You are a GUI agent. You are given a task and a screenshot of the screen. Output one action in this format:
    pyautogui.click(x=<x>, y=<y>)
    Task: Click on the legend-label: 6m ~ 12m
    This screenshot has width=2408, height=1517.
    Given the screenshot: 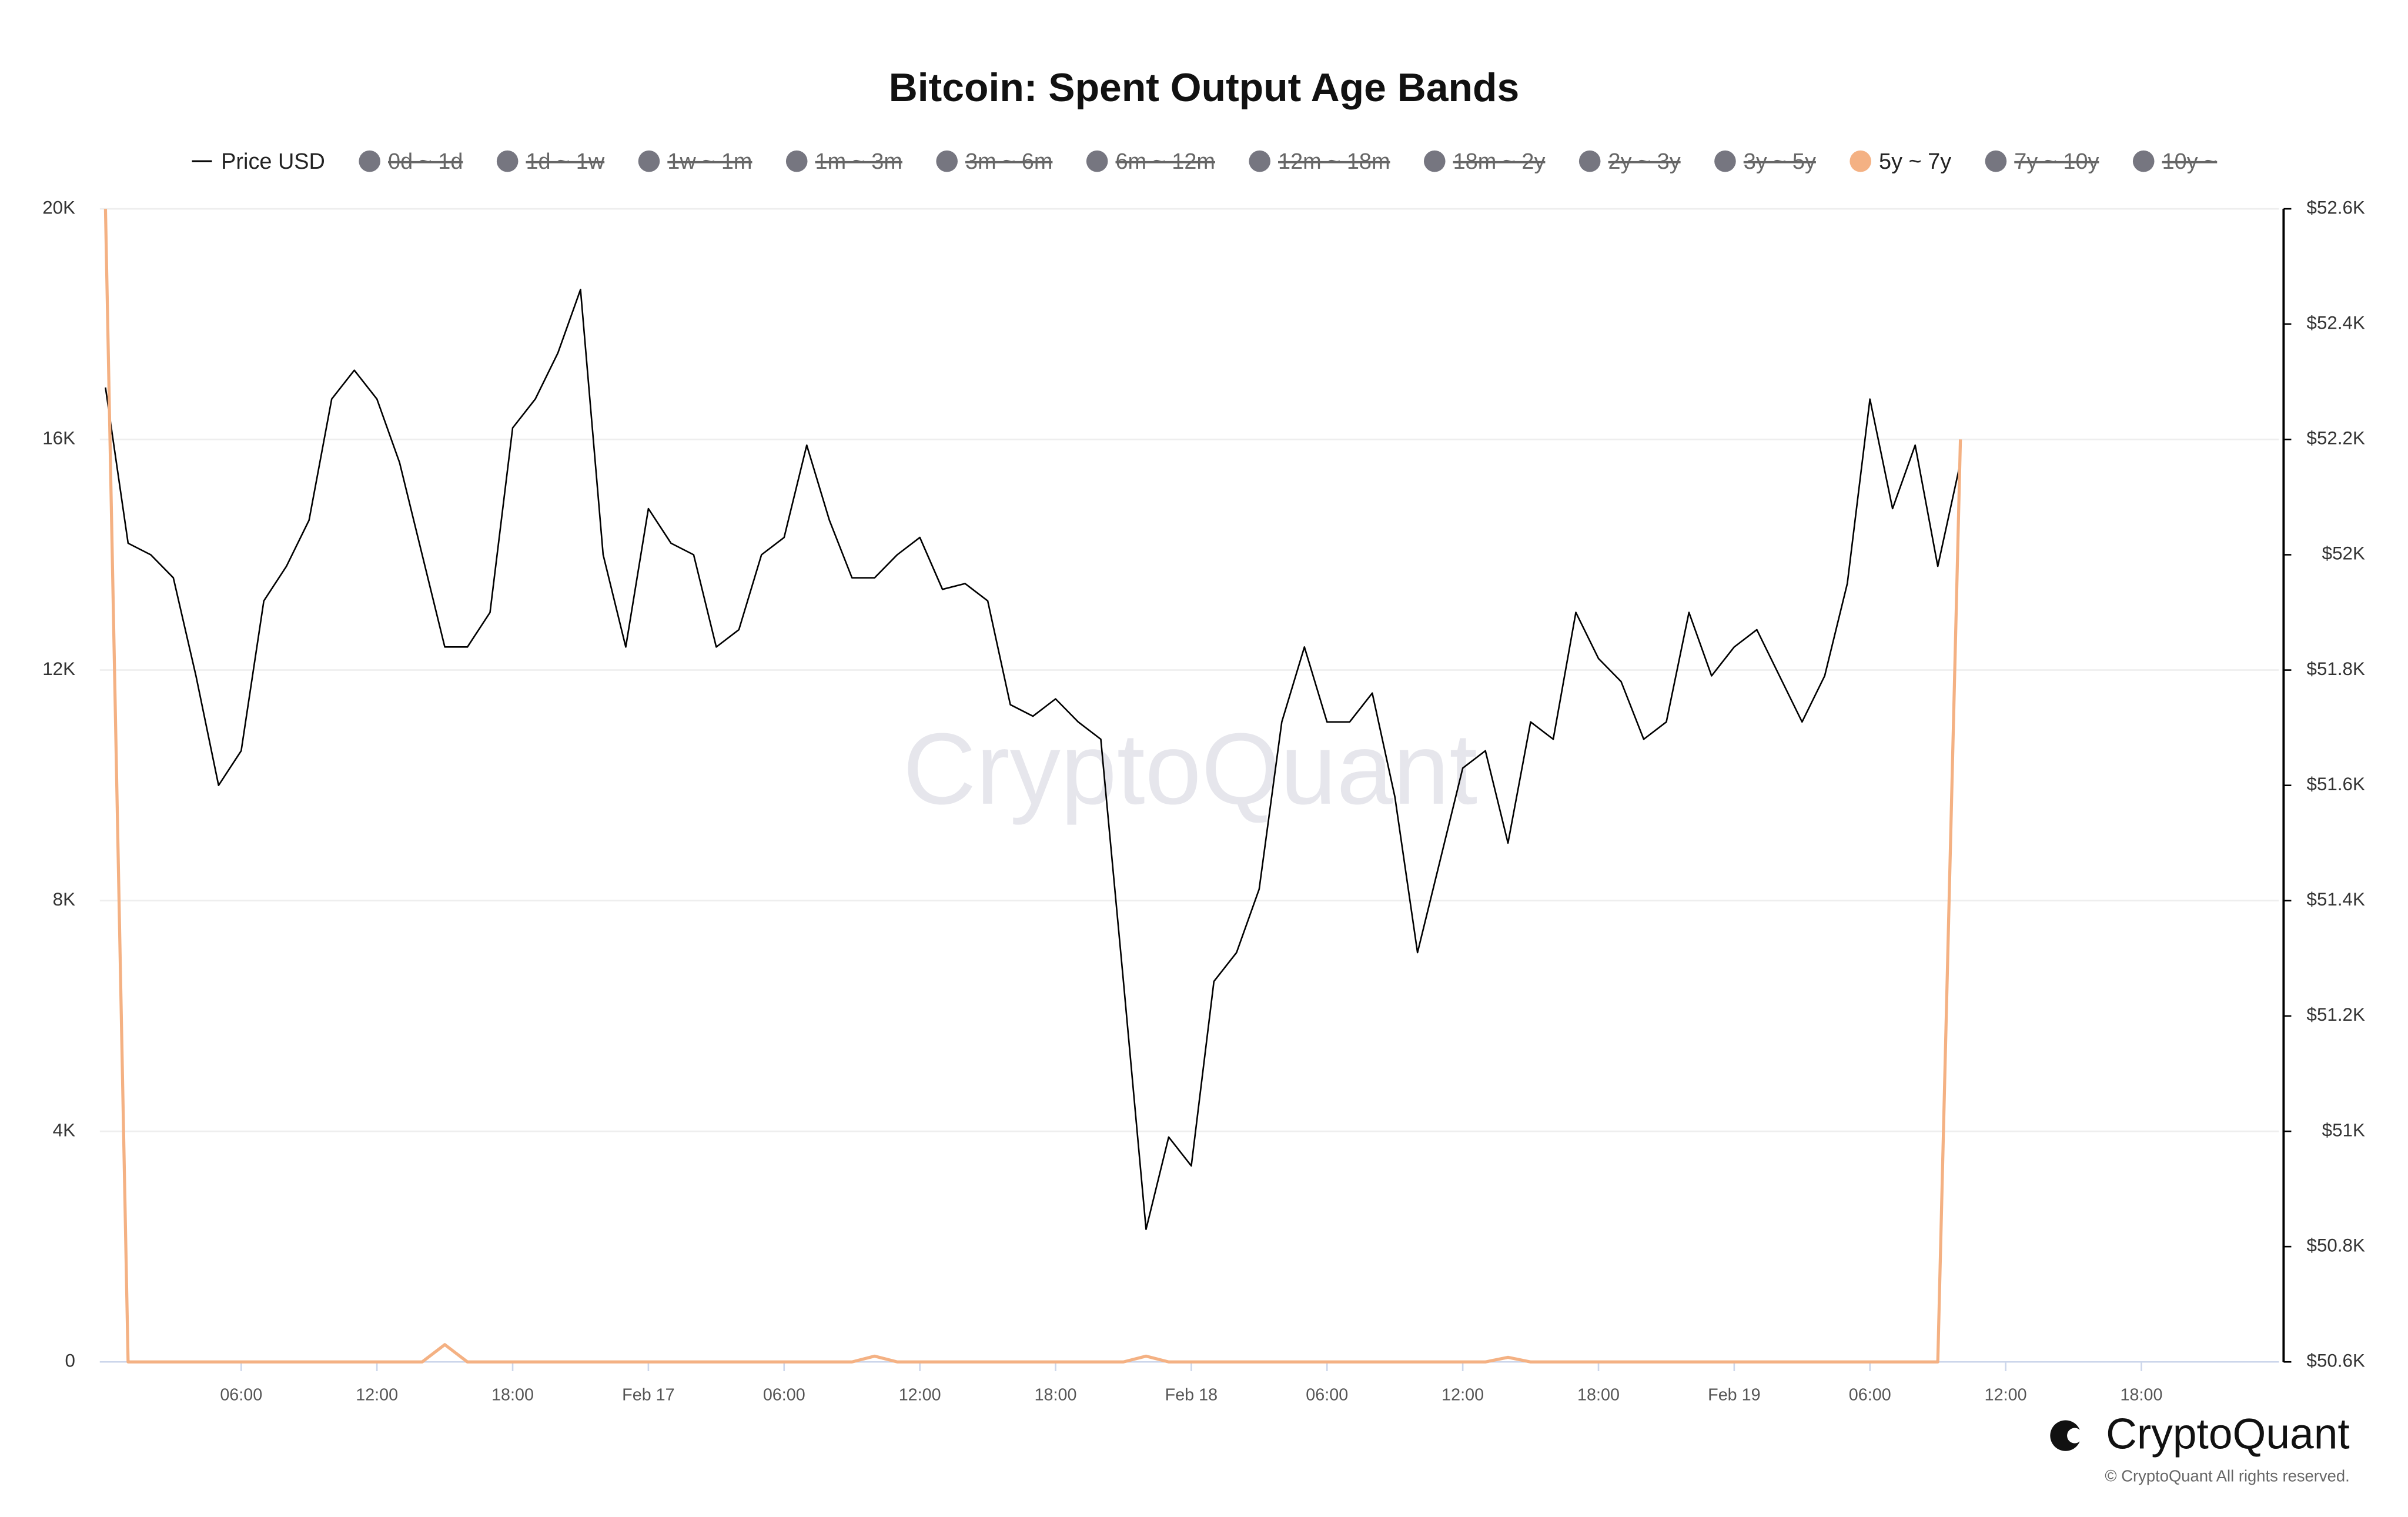 What is the action you would take?
    pyautogui.click(x=1165, y=162)
    